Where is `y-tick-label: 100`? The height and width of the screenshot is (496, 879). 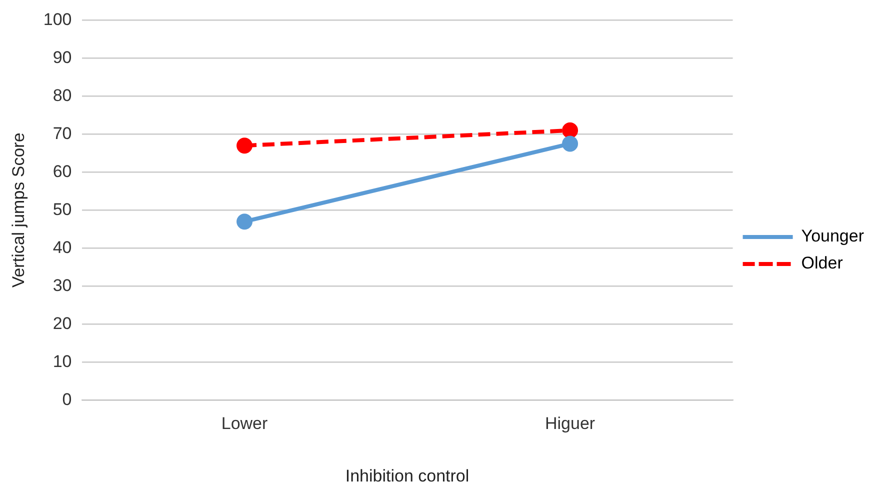
y-tick-label: 100 is located at coordinates (57, 19).